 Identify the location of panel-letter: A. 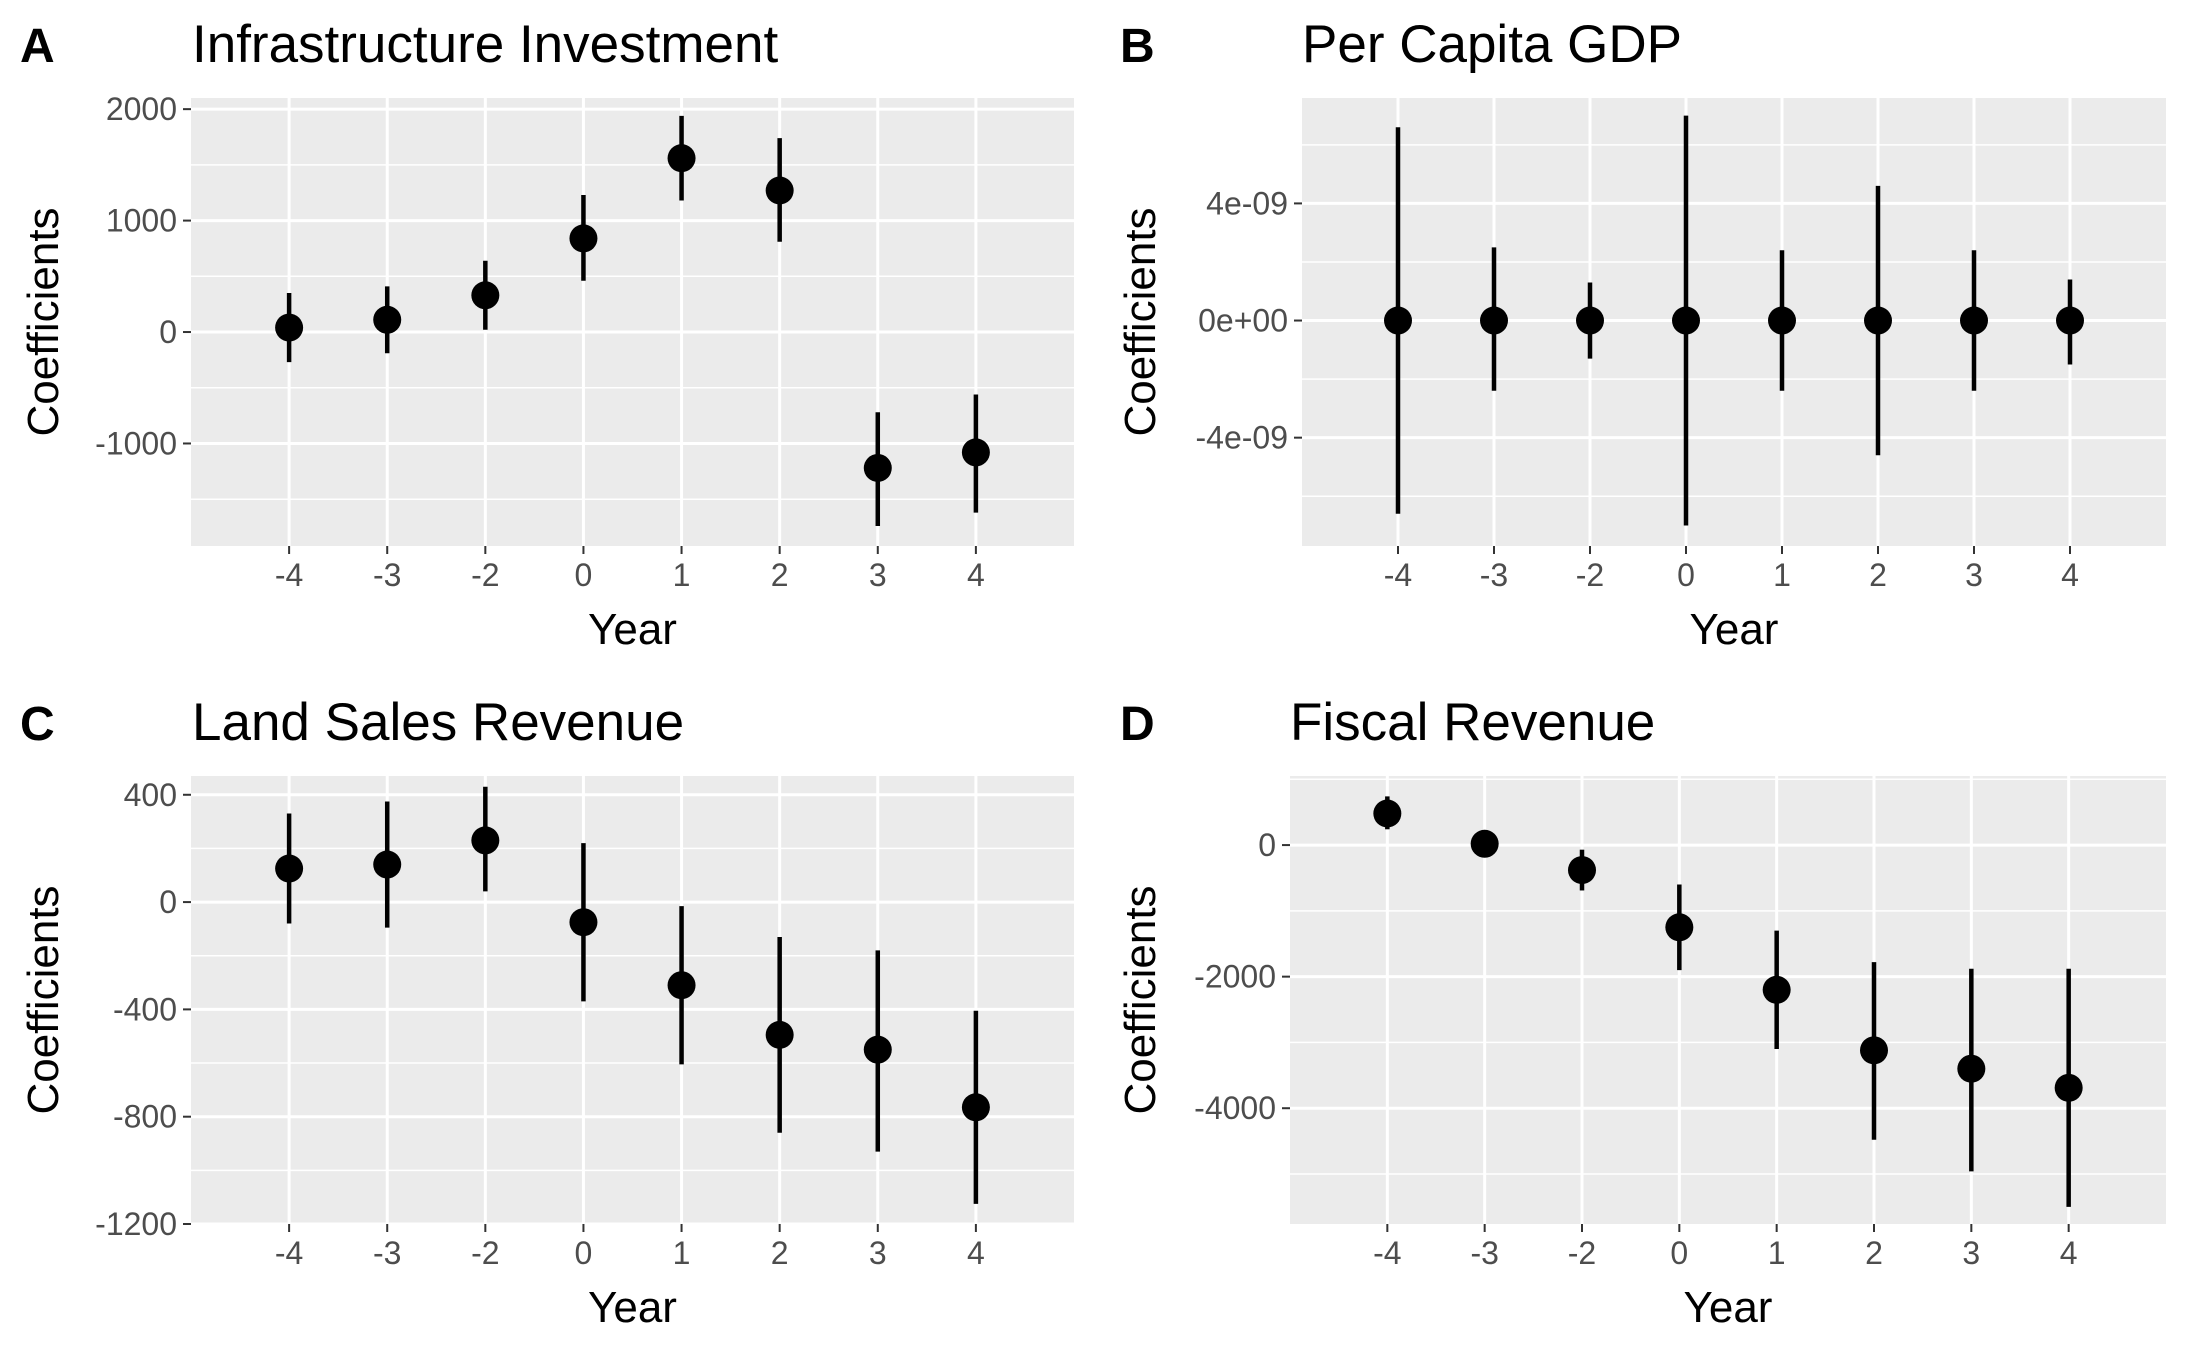
(37, 46).